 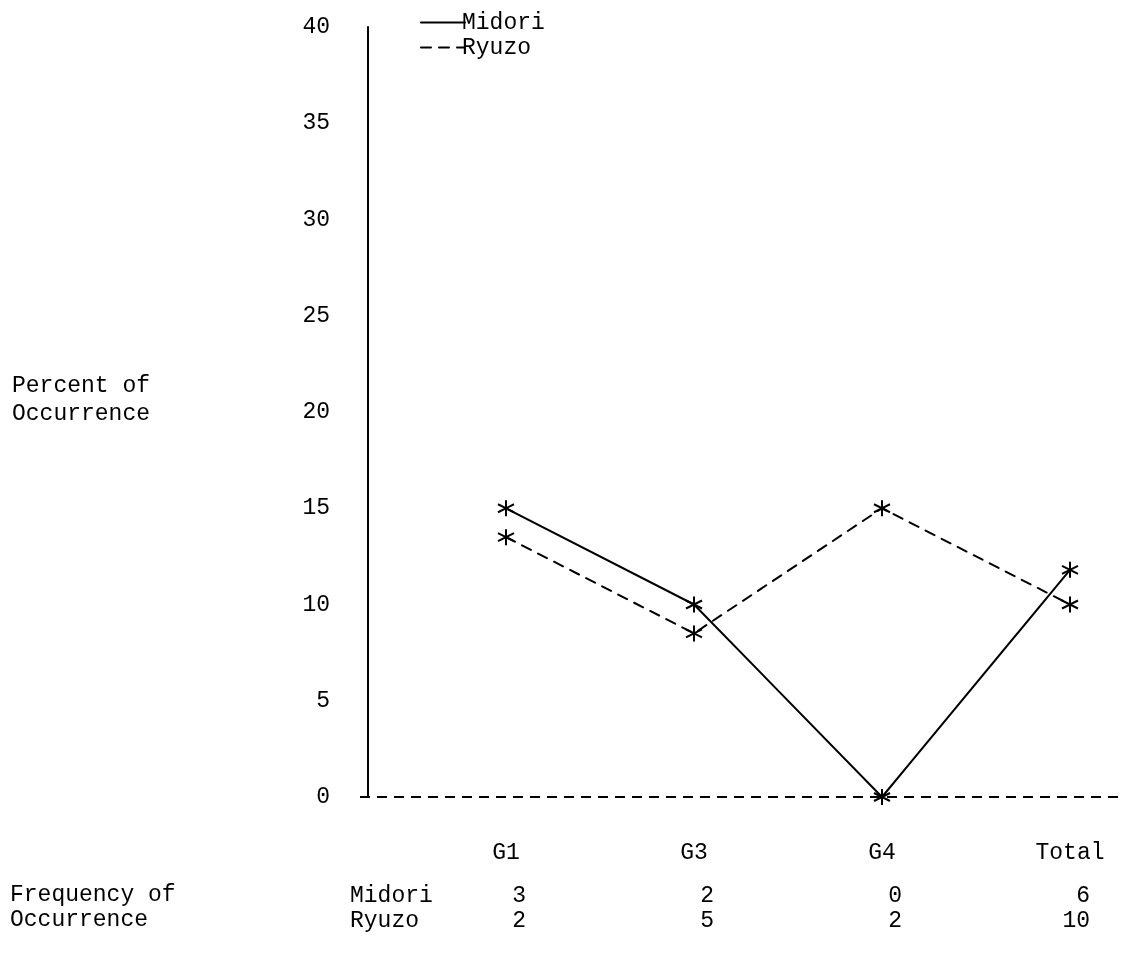 I want to click on y-tick-label: 40, so click(x=316, y=27).